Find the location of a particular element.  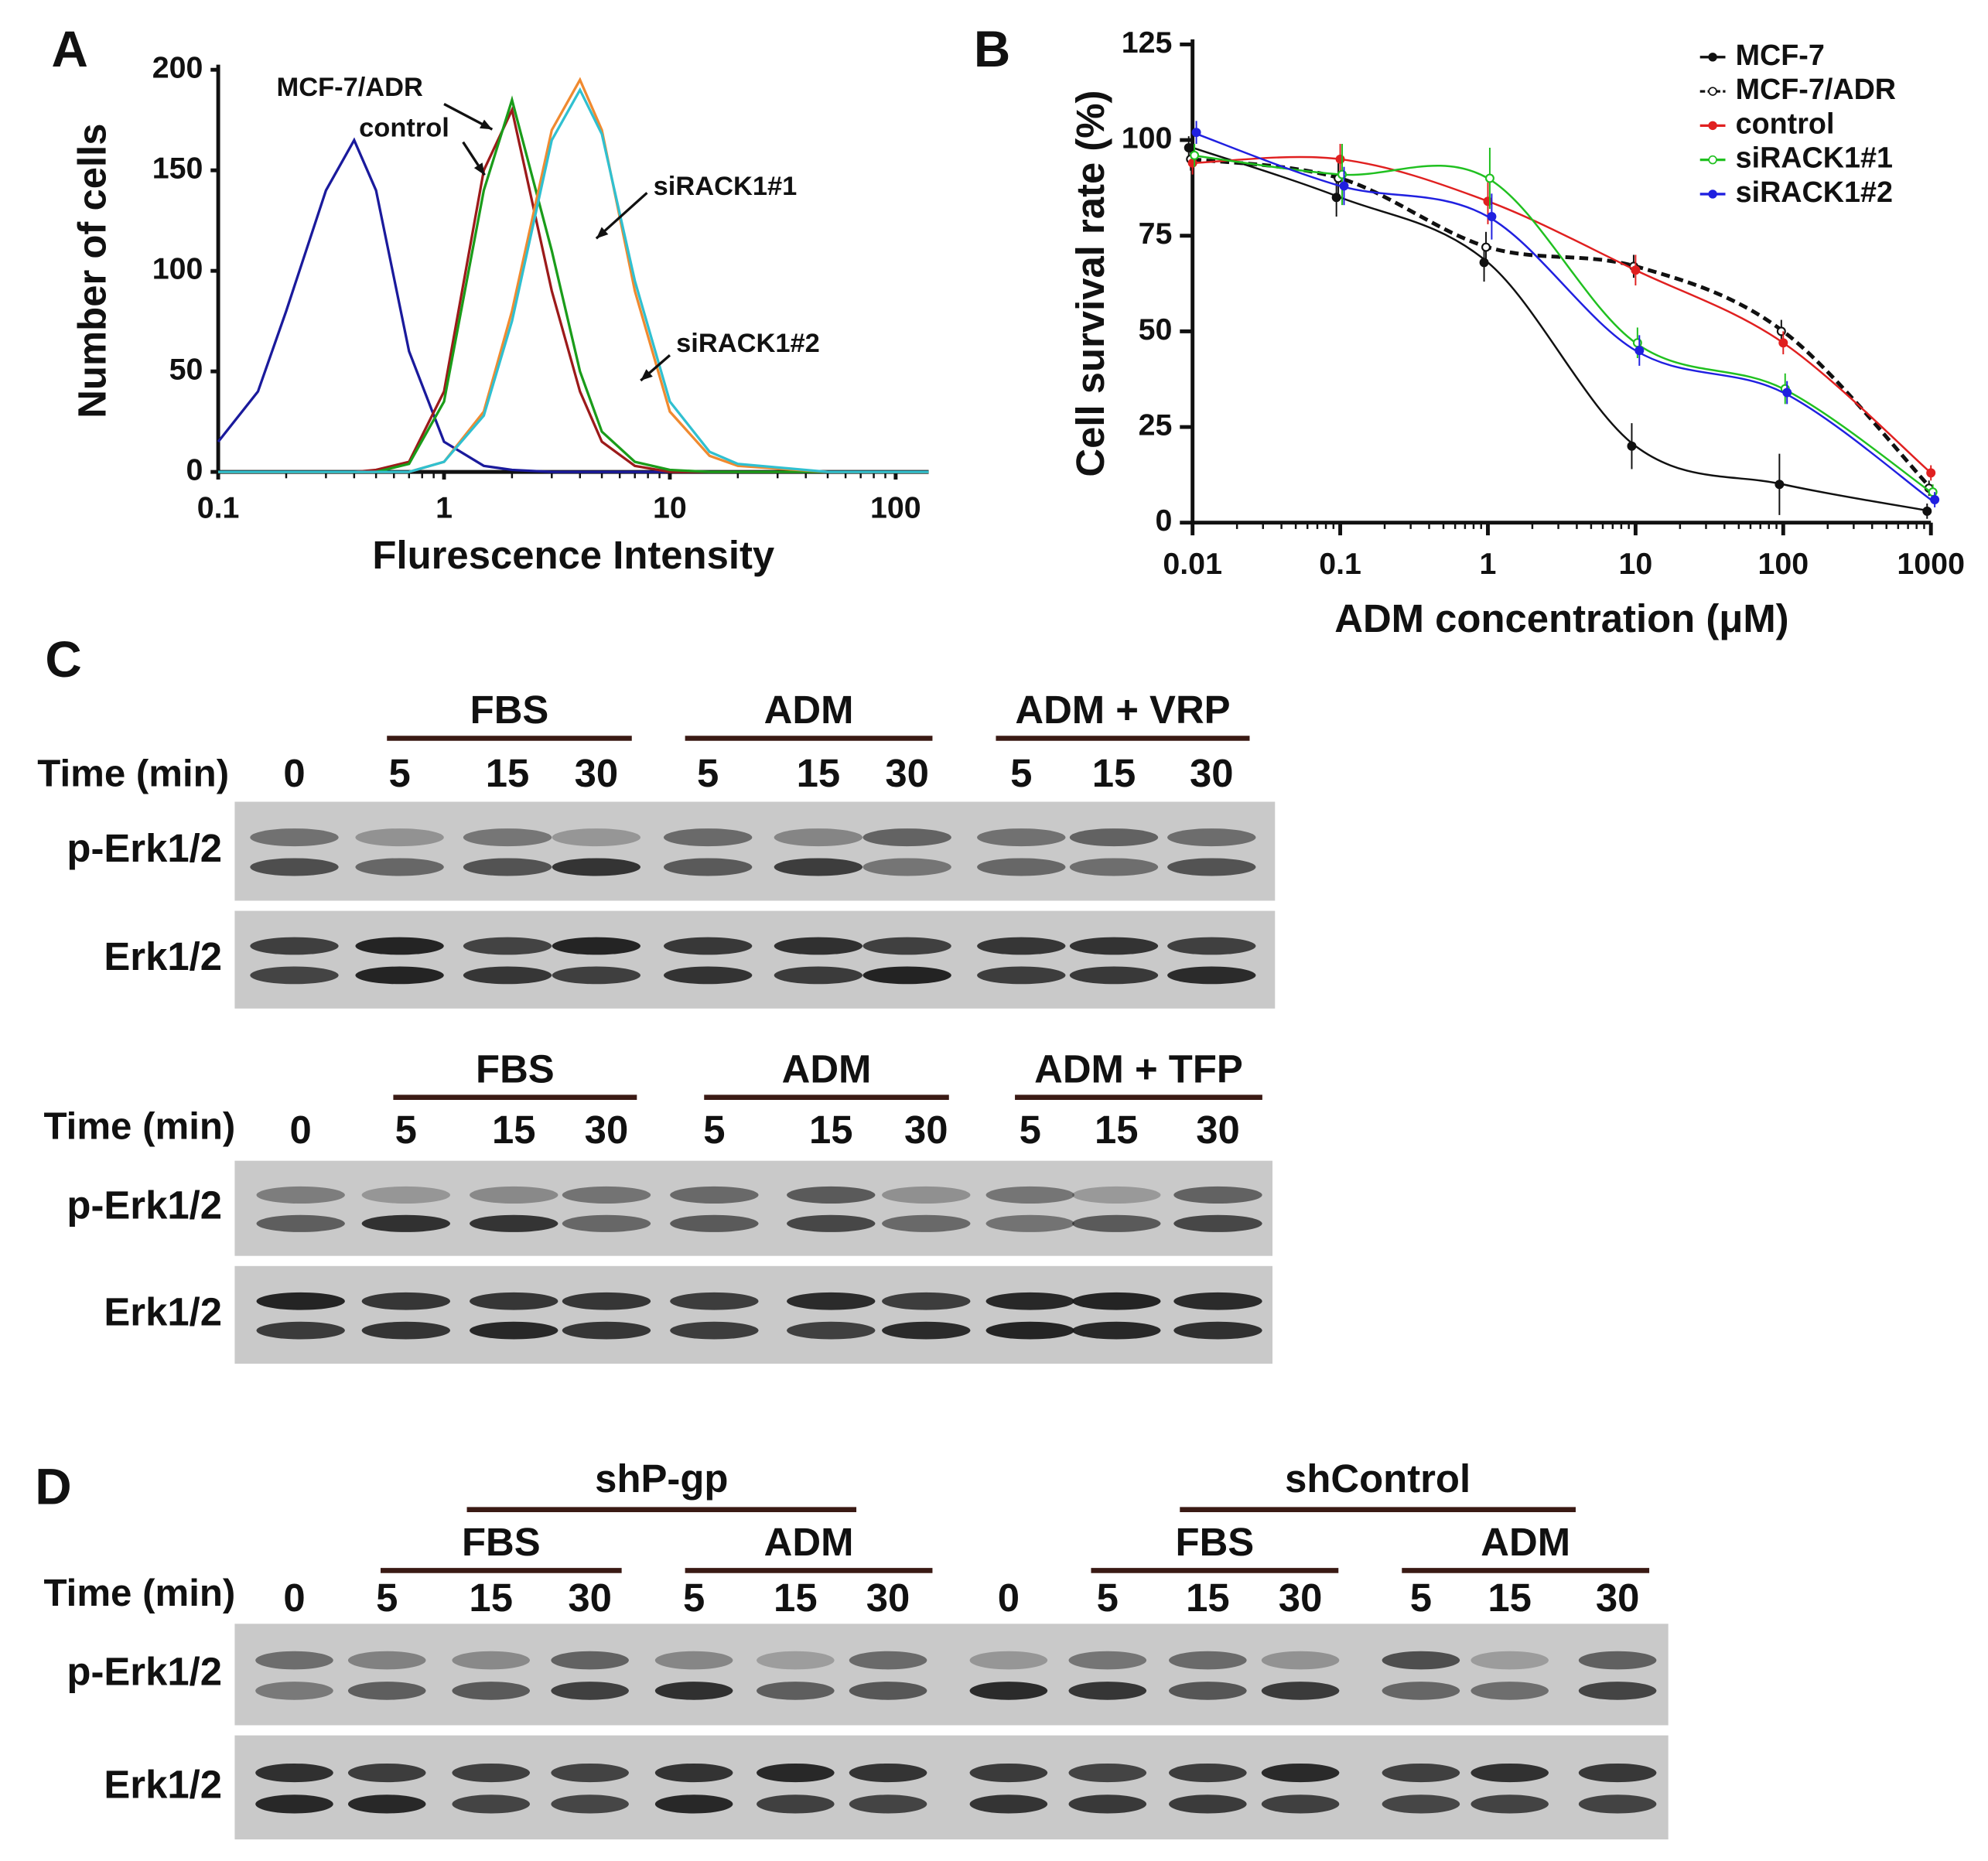

annotation: MCF-7/ADR is located at coordinates (351, 87).